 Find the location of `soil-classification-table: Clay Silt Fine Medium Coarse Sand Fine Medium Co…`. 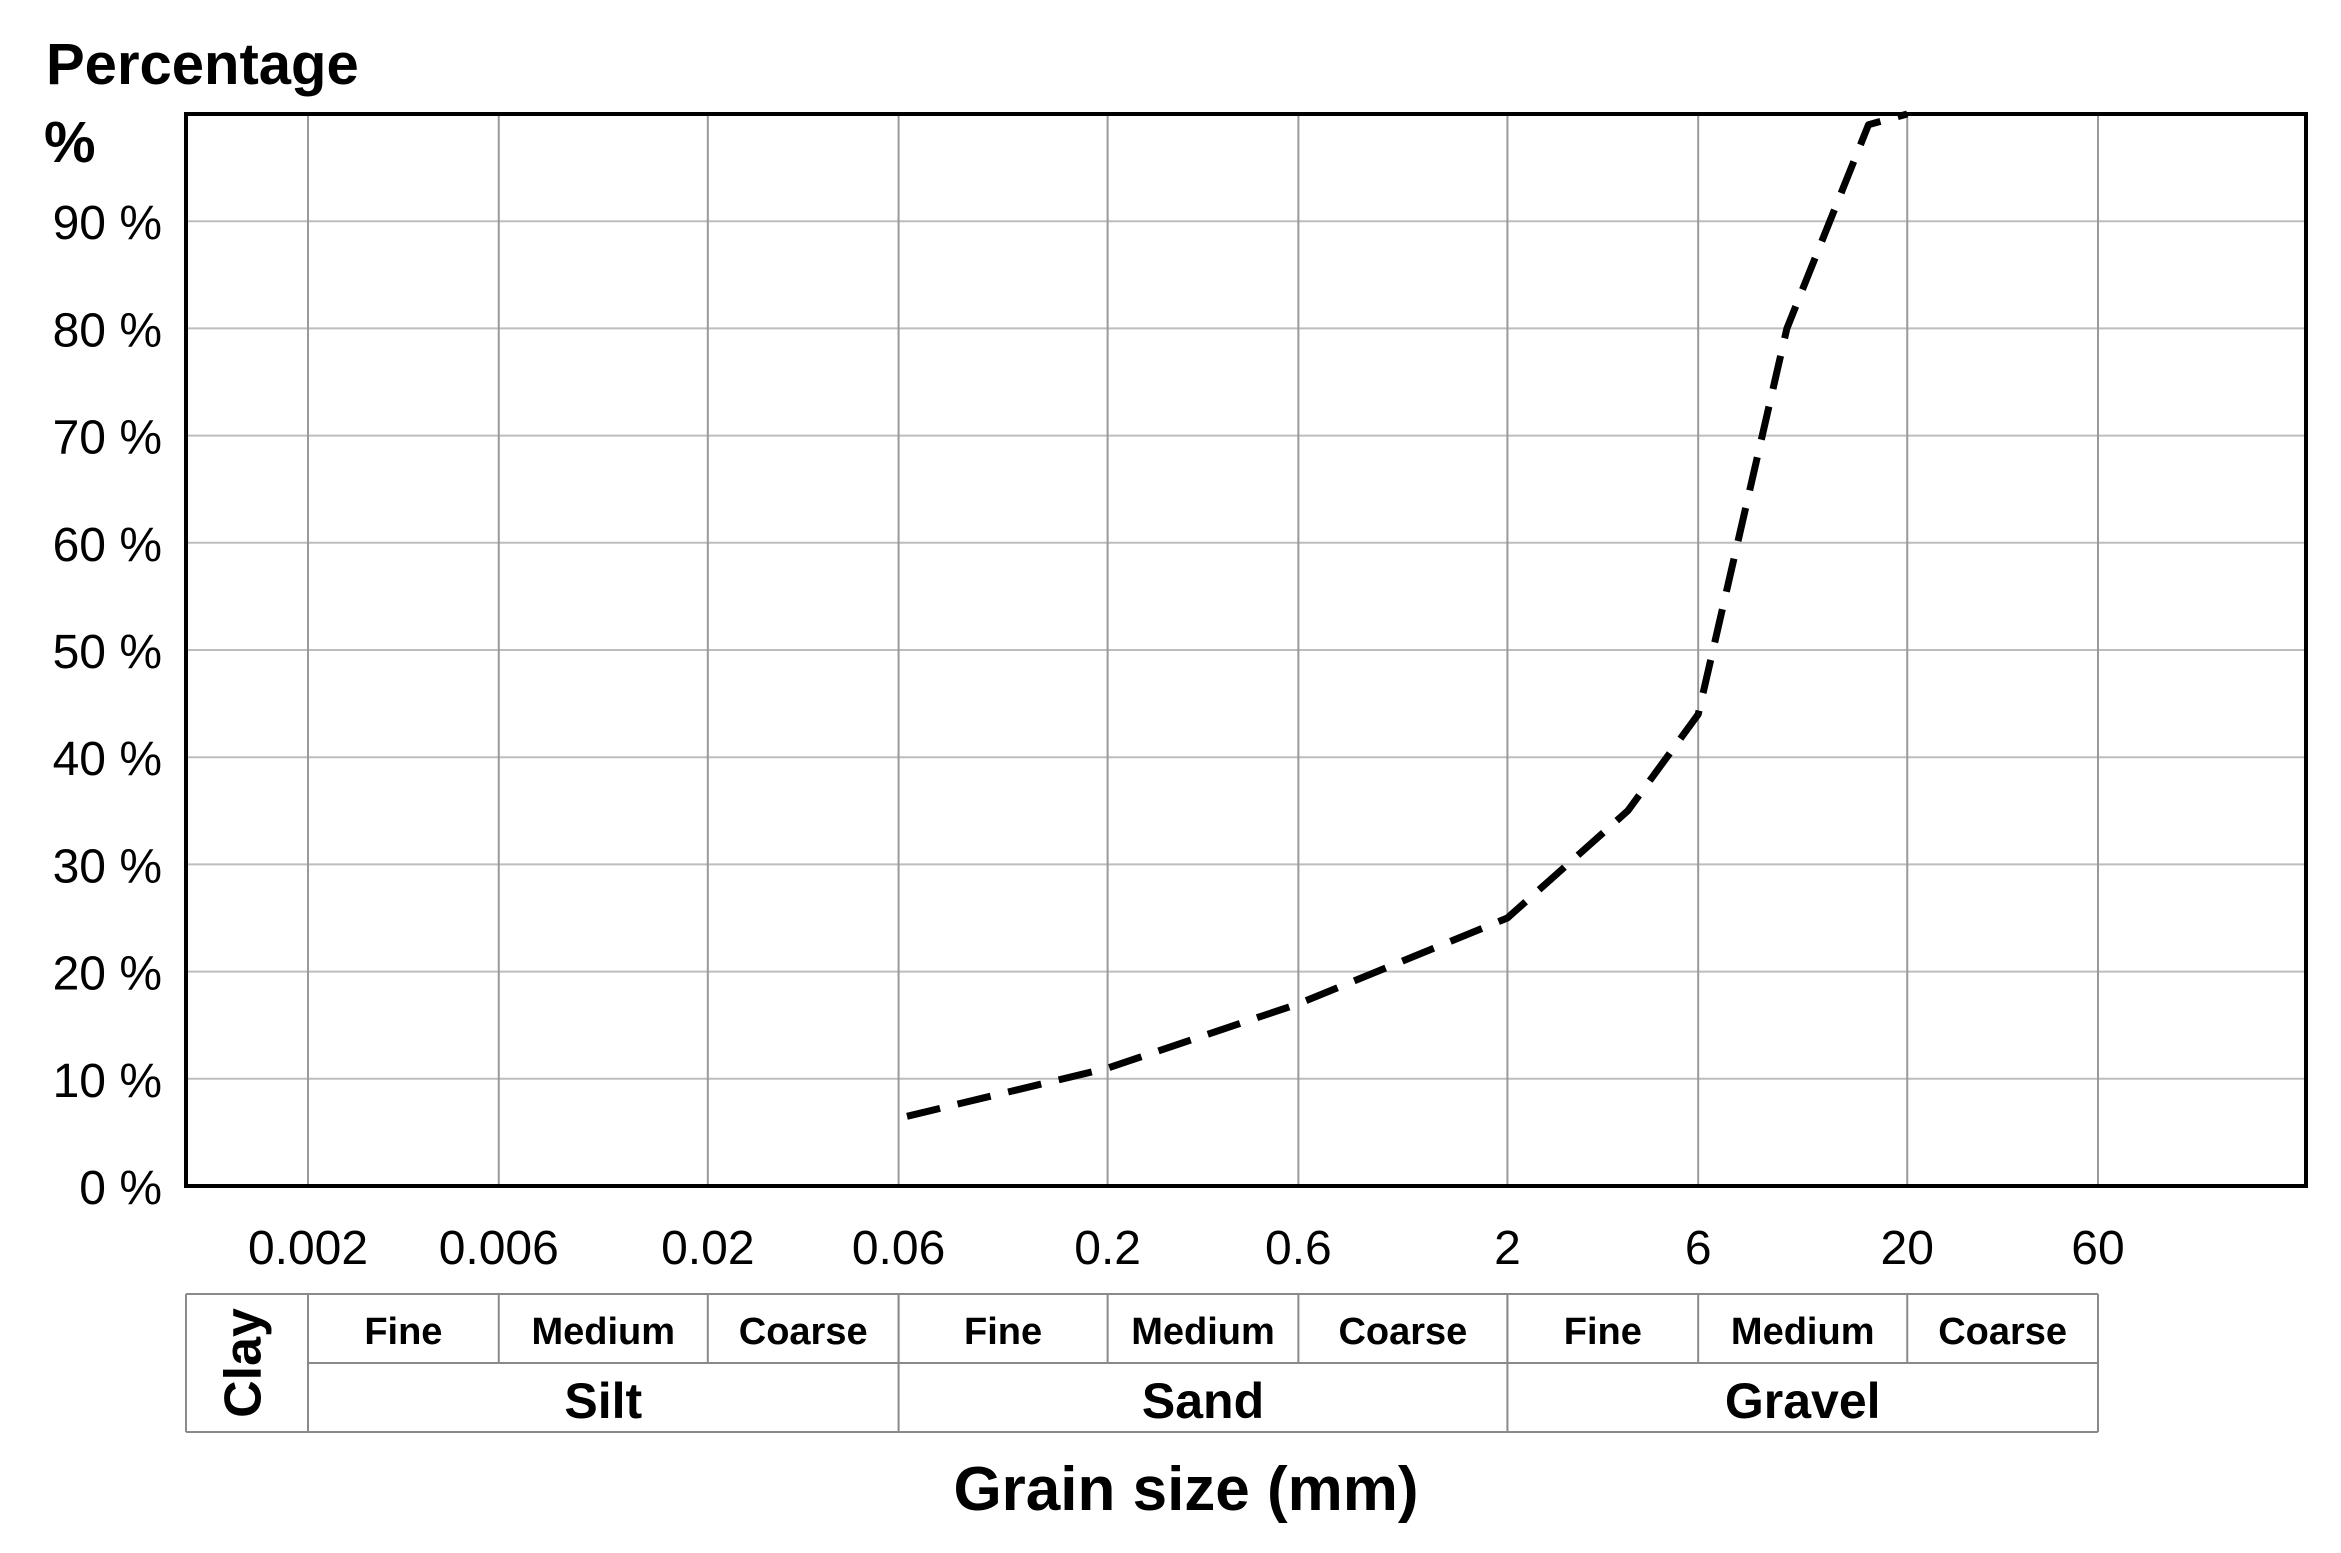

soil-classification-table: Clay Silt Fine Medium Coarse Sand Fine Medium Co… is located at coordinates (1142, 1363).